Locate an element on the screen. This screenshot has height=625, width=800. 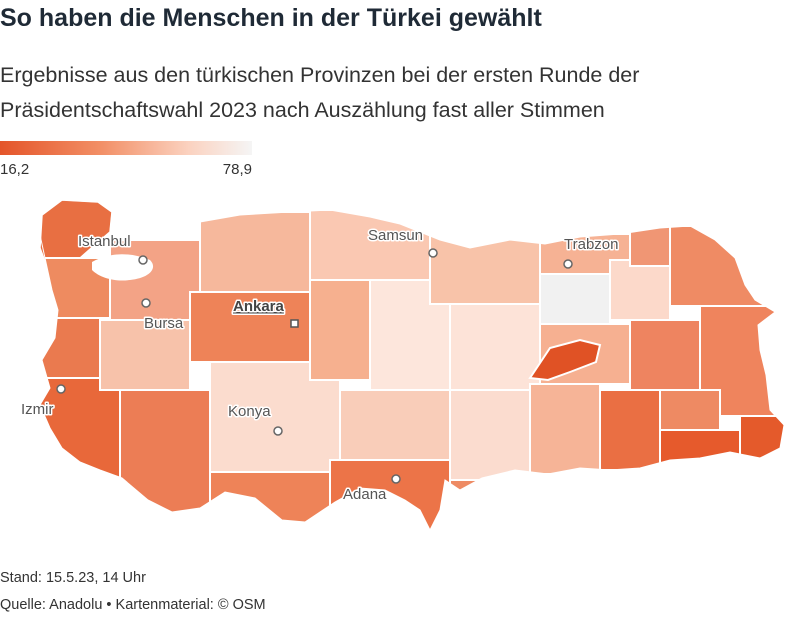
province-kirikkale is located at coordinates (340, 330).